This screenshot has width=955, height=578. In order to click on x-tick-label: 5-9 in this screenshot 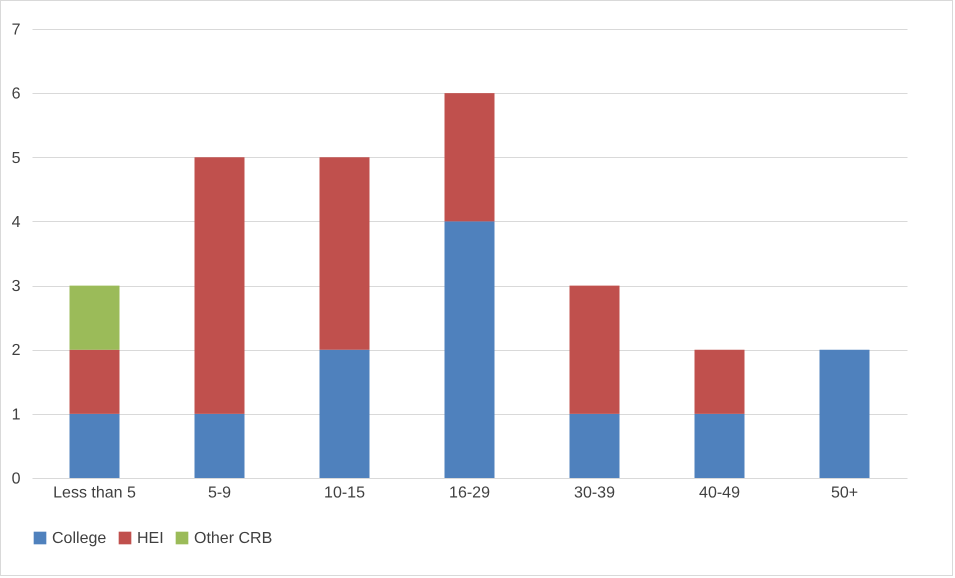, I will do `click(220, 493)`.